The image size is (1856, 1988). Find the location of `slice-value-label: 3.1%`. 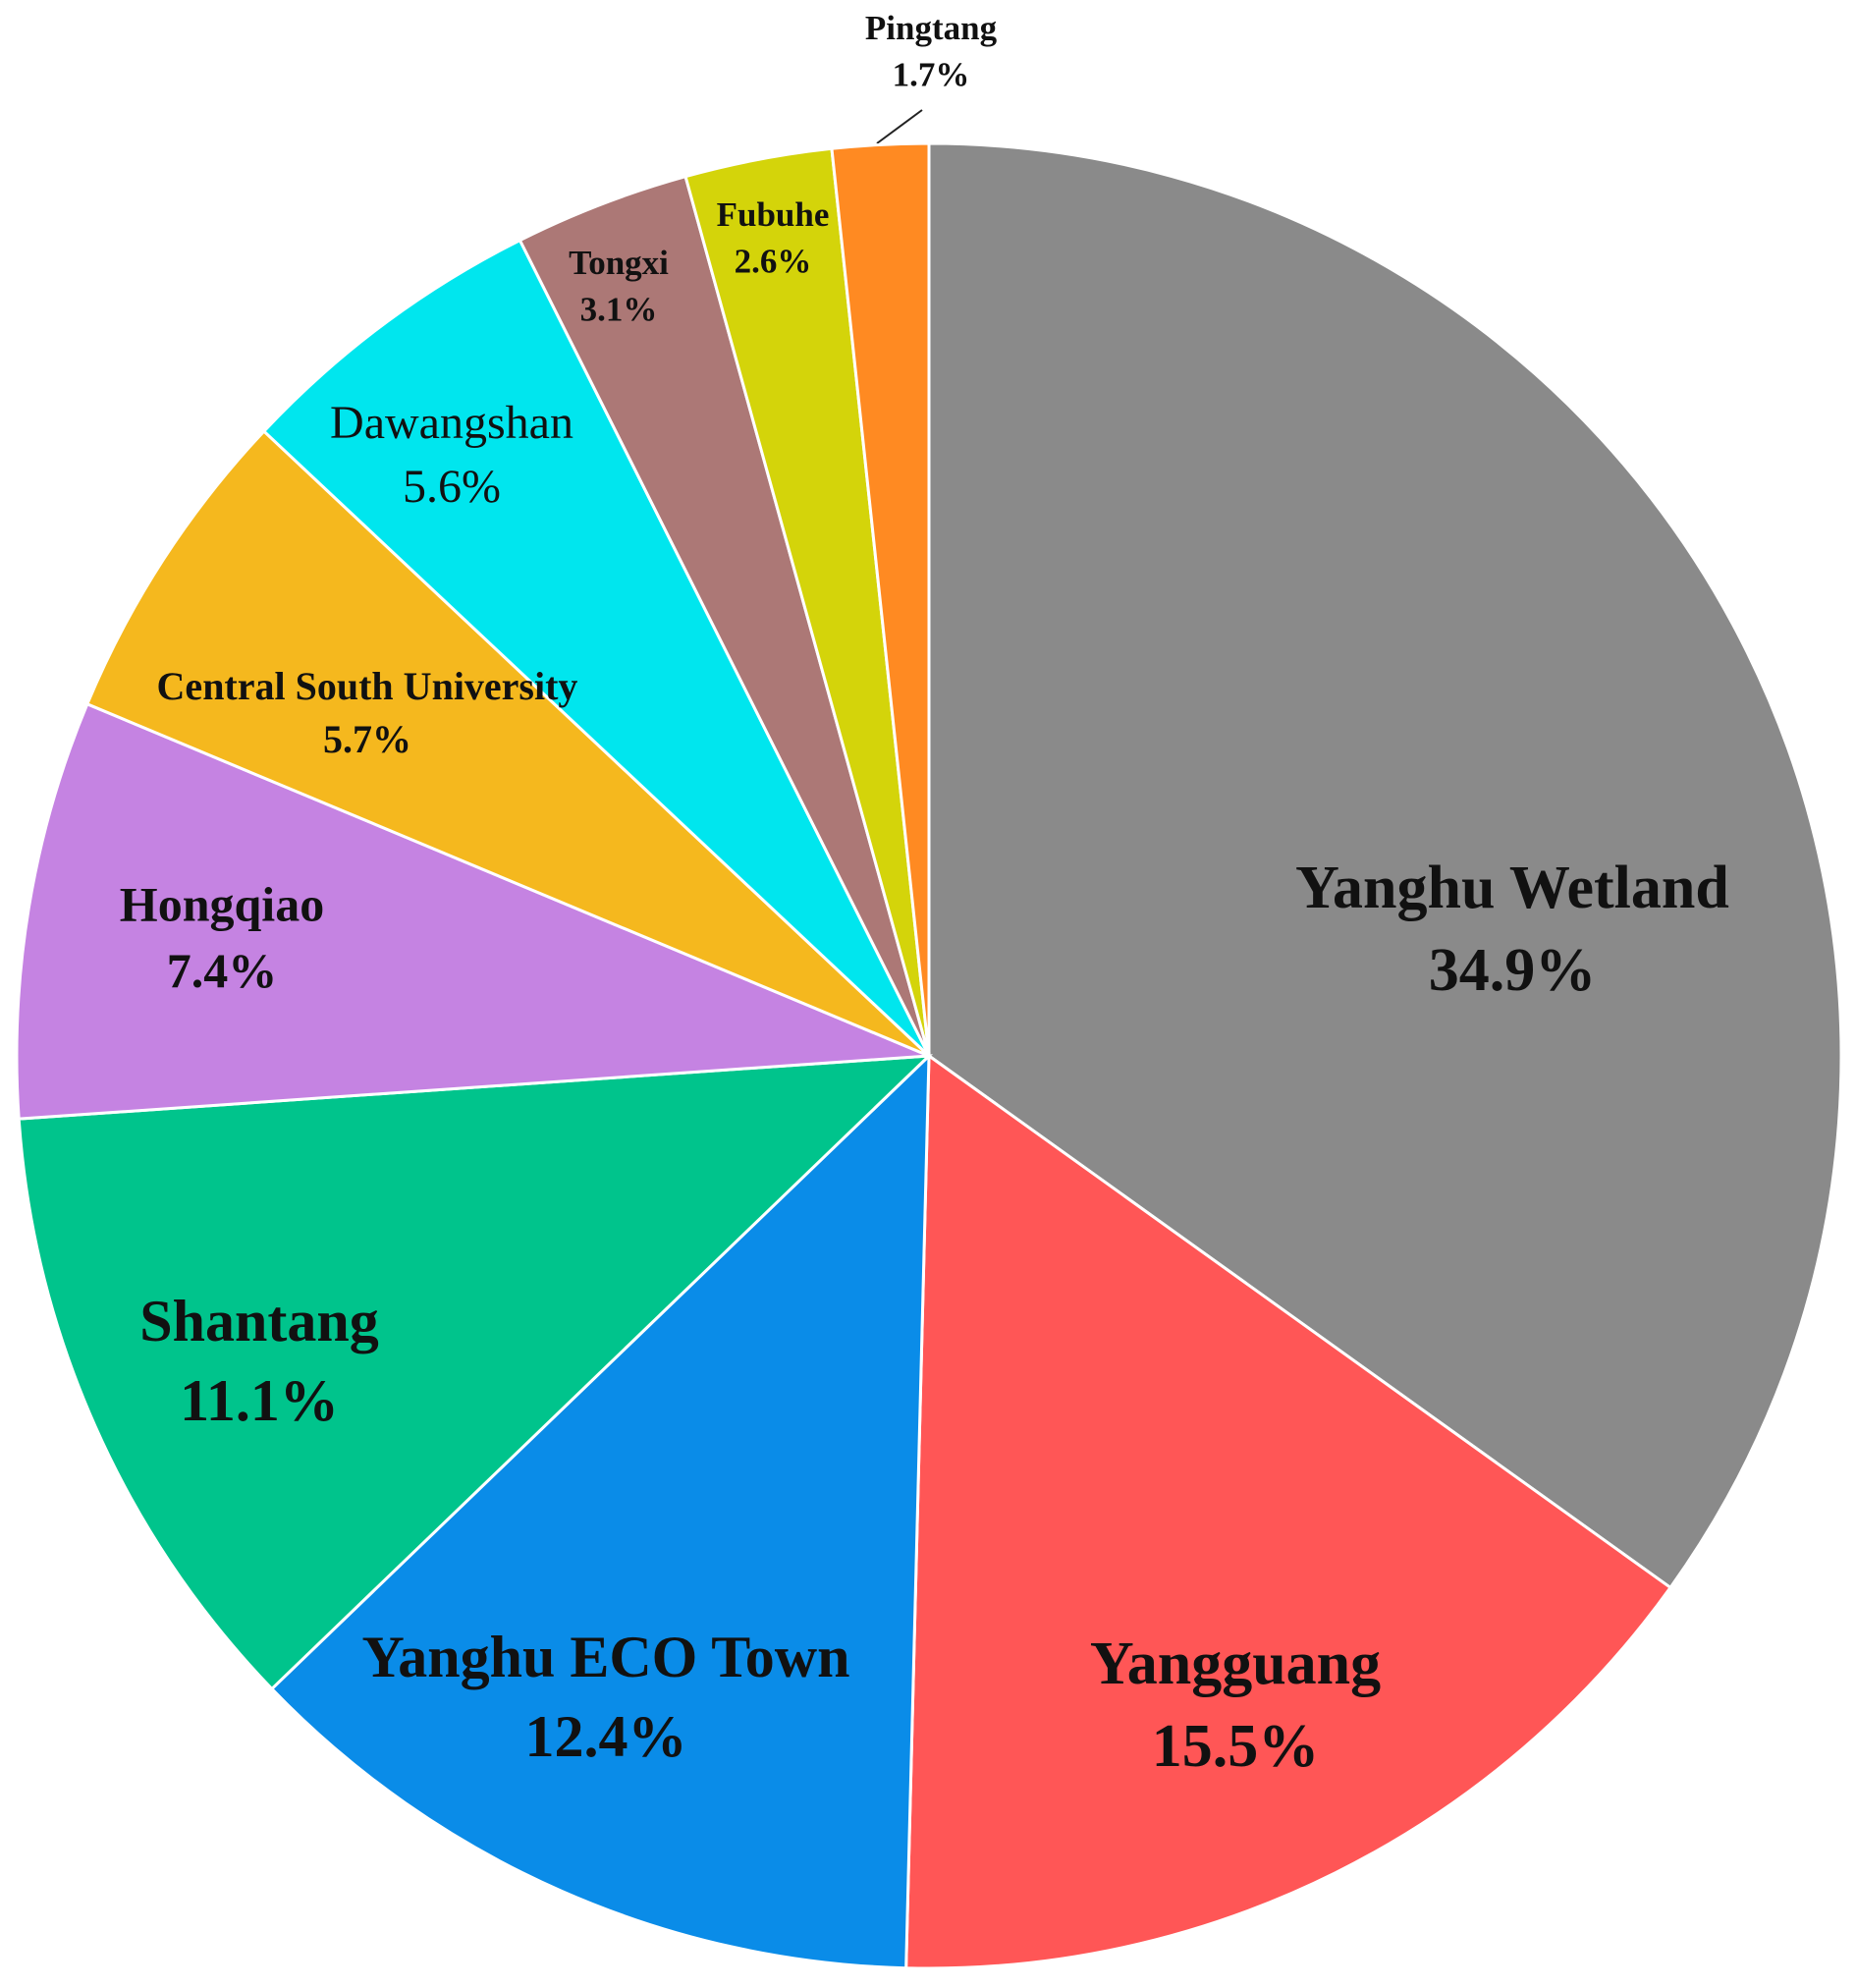

slice-value-label: 3.1% is located at coordinates (619, 309).